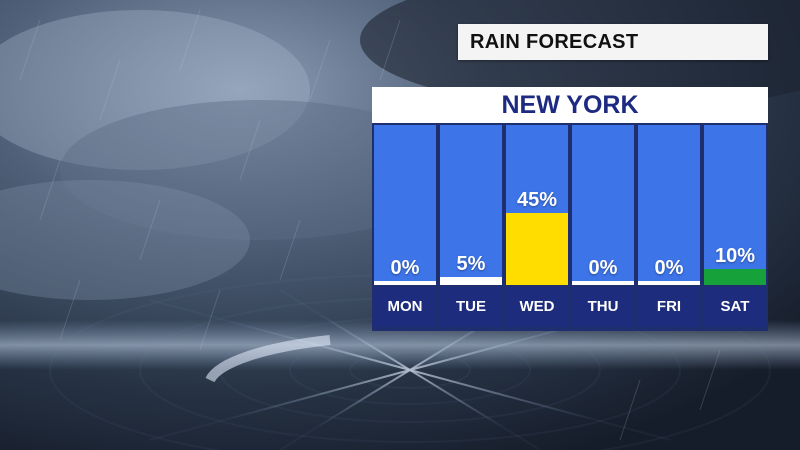  I want to click on day-label-tue: TUE, so click(471, 307).